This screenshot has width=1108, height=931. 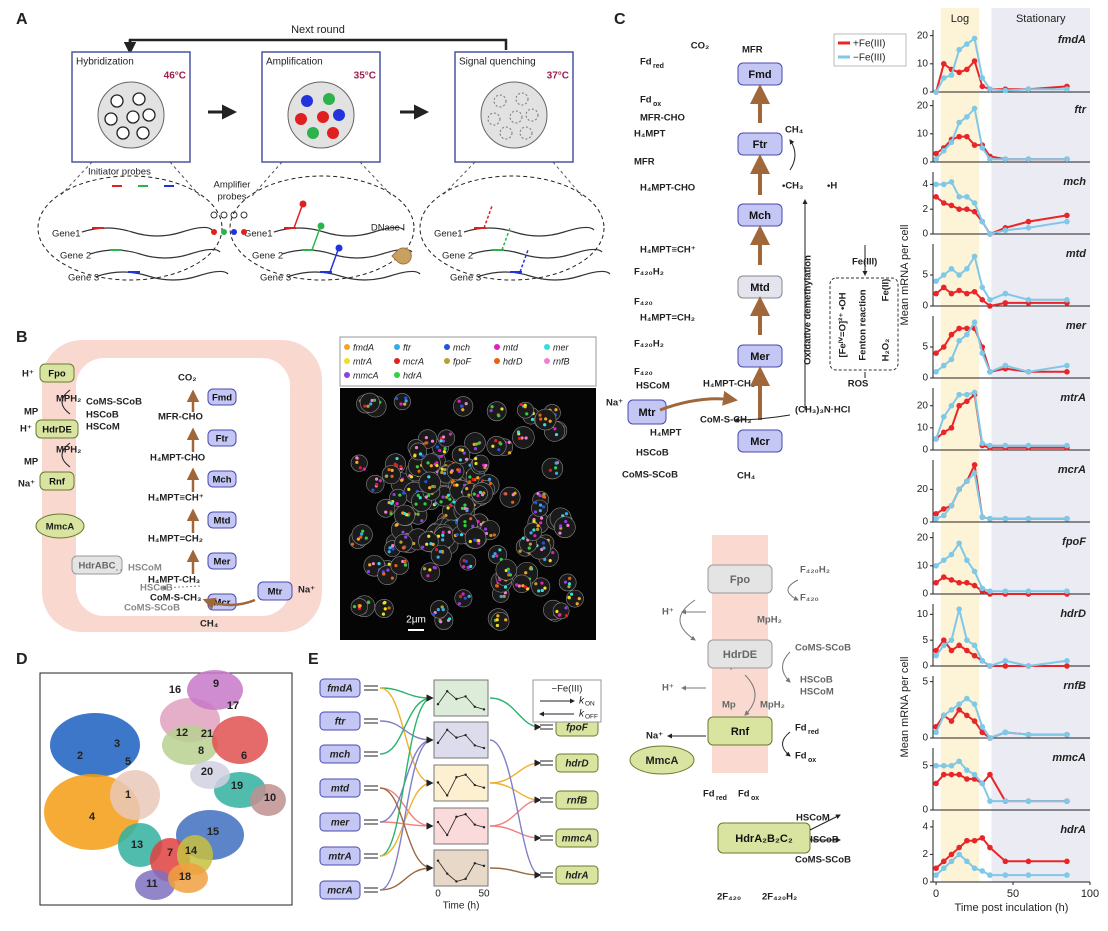 I want to click on x-tick-label: 50, so click(x=1013, y=894).